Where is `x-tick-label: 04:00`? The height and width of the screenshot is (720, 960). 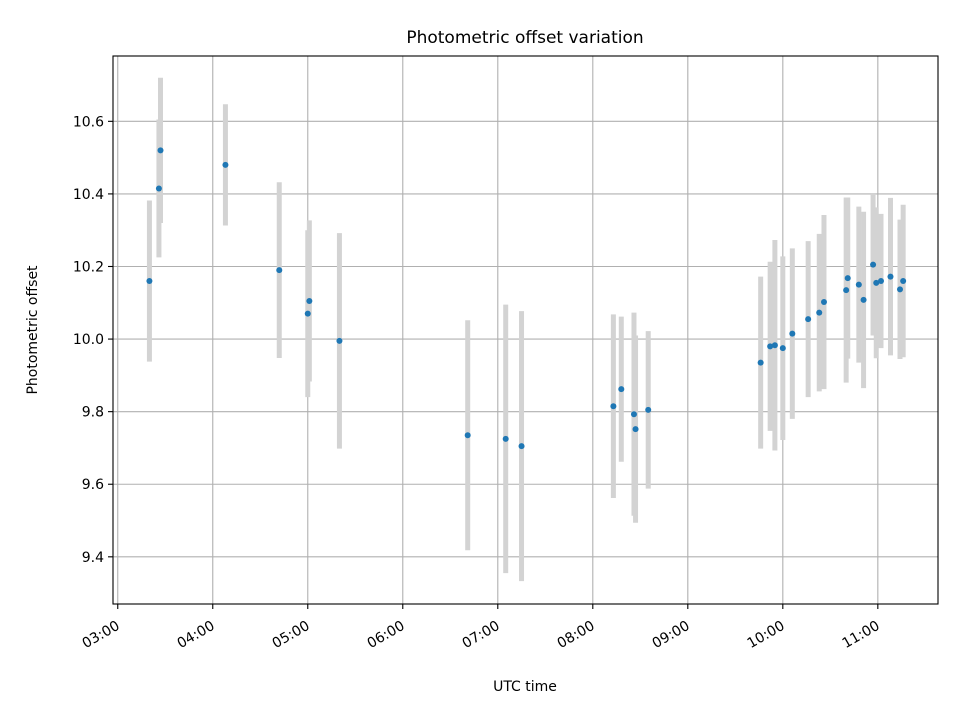
x-tick-label: 04:00 is located at coordinates (196, 635).